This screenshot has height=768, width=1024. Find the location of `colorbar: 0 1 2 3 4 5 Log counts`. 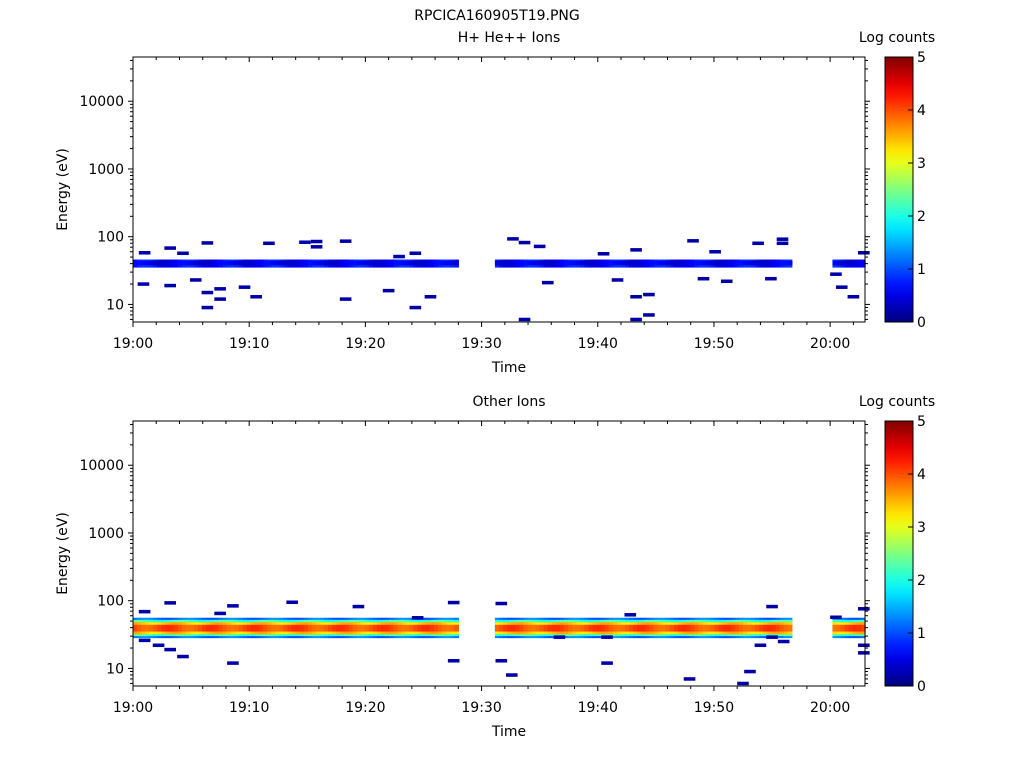

colorbar: 0 1 2 3 4 5 Log counts is located at coordinates (897, 180).